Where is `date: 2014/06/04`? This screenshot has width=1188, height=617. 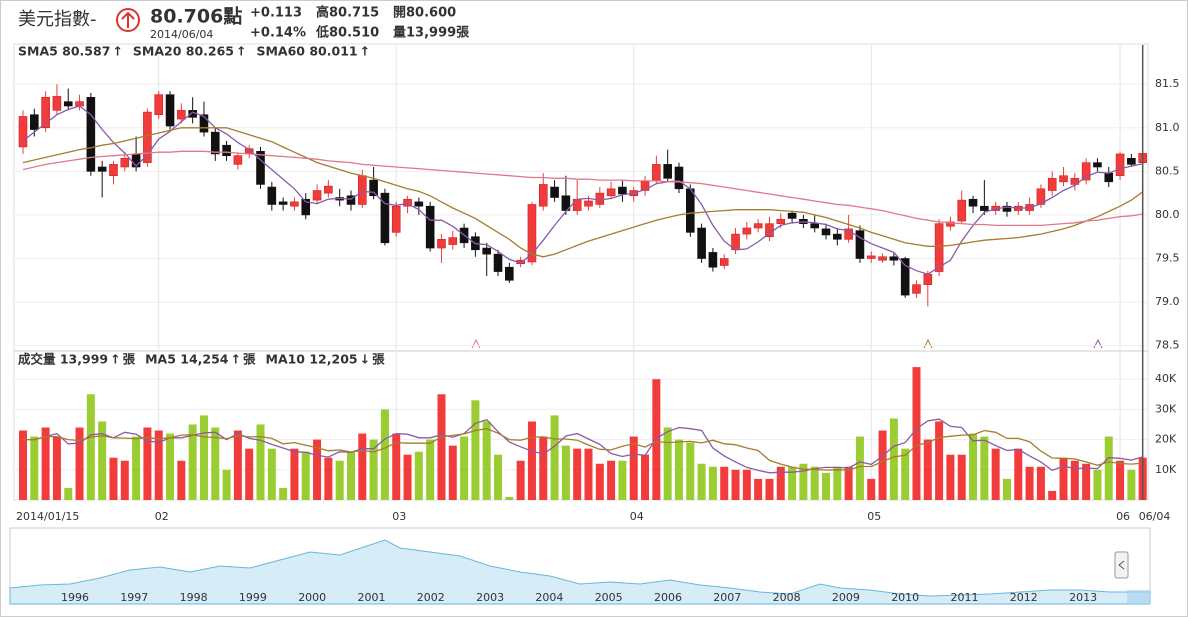
date: 2014/06/04 is located at coordinates (181, 34).